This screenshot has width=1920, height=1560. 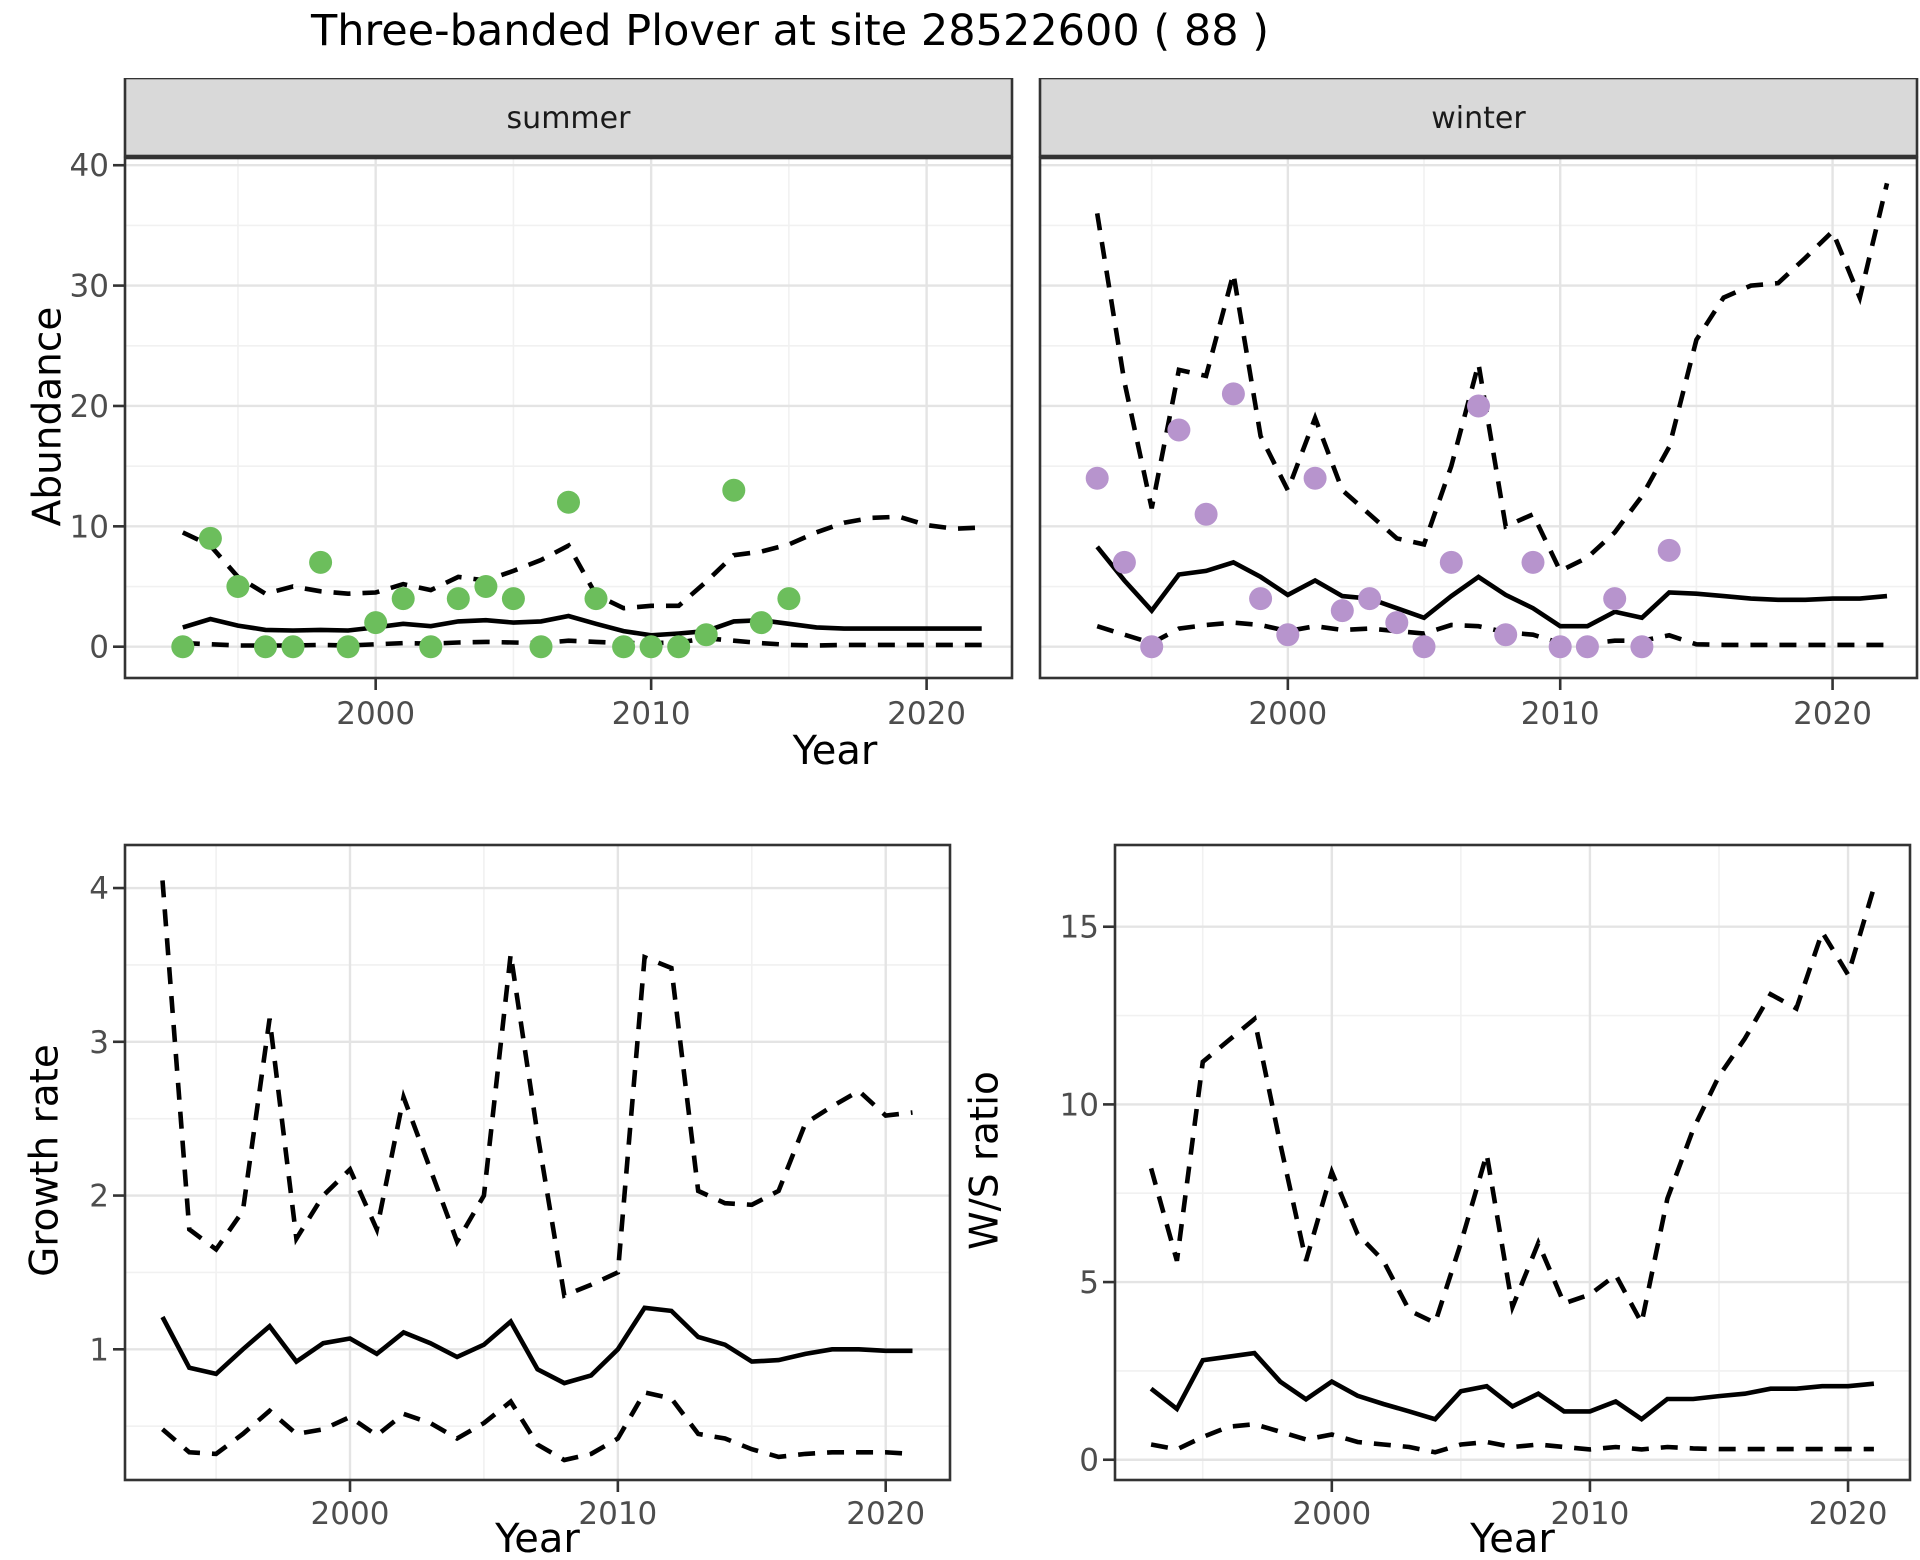 I want to click on y-tick-label: 40, so click(x=89, y=166).